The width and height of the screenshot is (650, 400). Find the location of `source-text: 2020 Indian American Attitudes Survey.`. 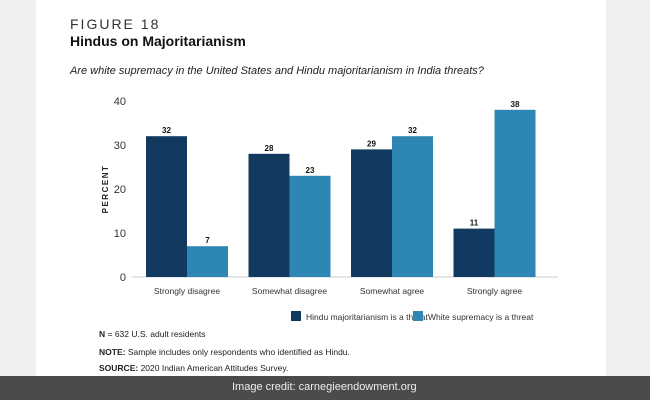

source-text: 2020 Indian American Attitudes Survey. is located at coordinates (213, 368).